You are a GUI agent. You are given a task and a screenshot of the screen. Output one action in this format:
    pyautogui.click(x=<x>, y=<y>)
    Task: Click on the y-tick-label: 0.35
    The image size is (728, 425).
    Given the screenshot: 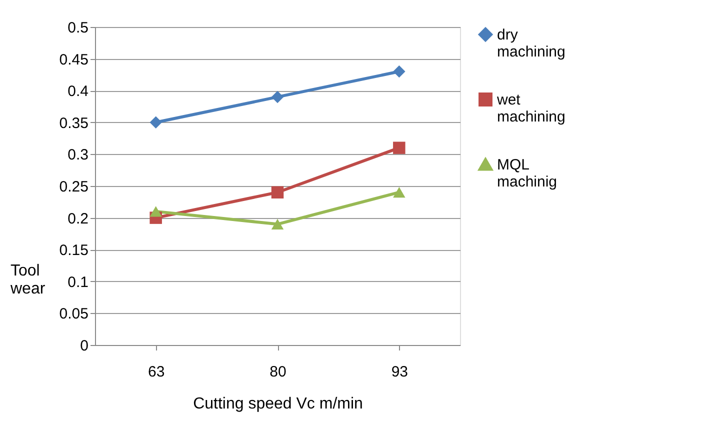 What is the action you would take?
    pyautogui.click(x=73, y=123)
    